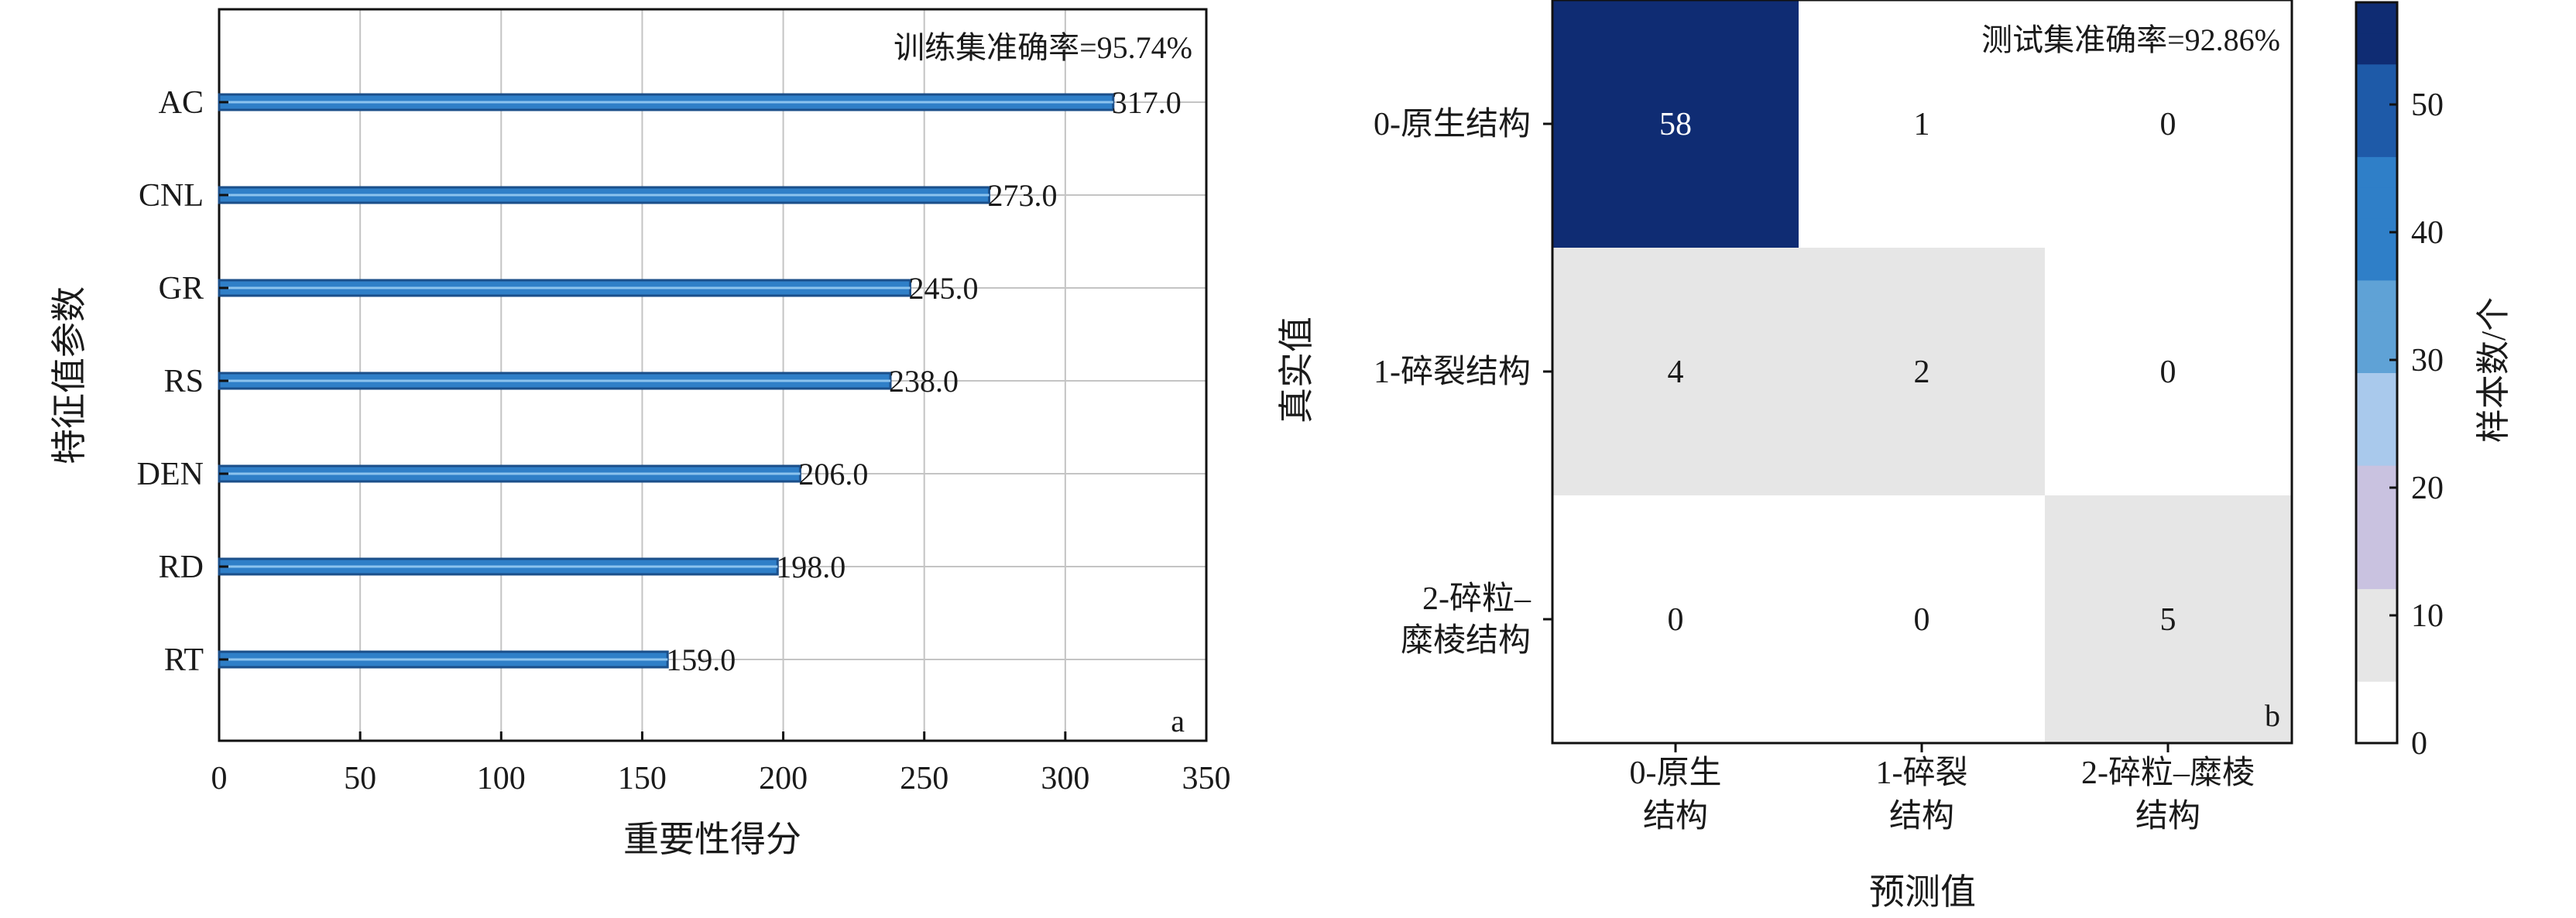 The image size is (2576, 918). What do you see at coordinates (1676, 773) in the screenshot?
I see `predicted-class-label: 0-原生` at bounding box center [1676, 773].